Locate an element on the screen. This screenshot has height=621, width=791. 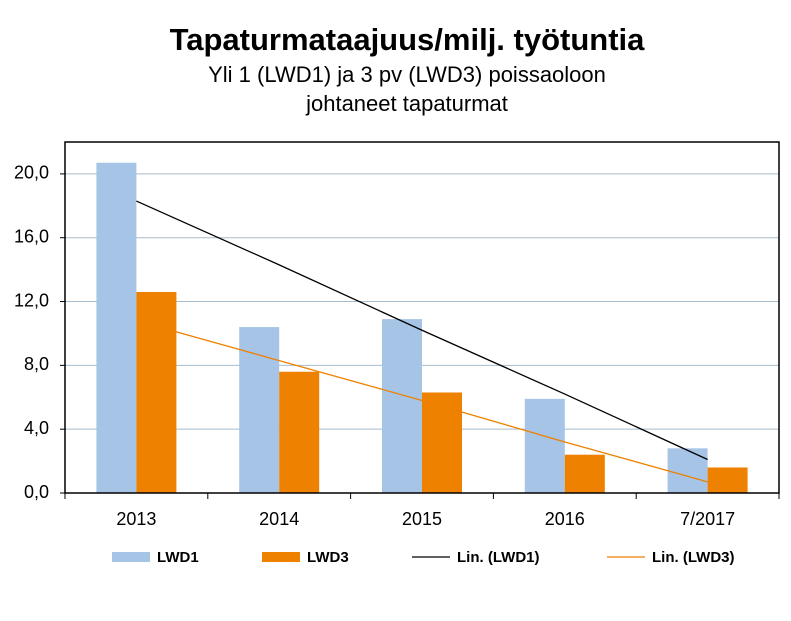
legend-label: LWD1 is located at coordinates (178, 557).